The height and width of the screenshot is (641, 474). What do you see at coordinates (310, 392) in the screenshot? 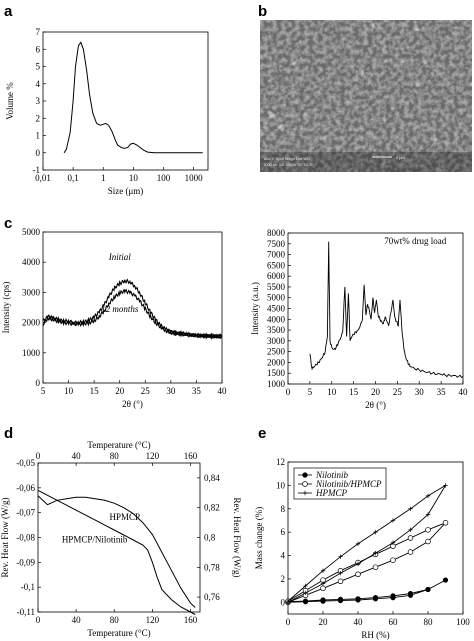
I see `x-tick-label: 5` at bounding box center [310, 392].